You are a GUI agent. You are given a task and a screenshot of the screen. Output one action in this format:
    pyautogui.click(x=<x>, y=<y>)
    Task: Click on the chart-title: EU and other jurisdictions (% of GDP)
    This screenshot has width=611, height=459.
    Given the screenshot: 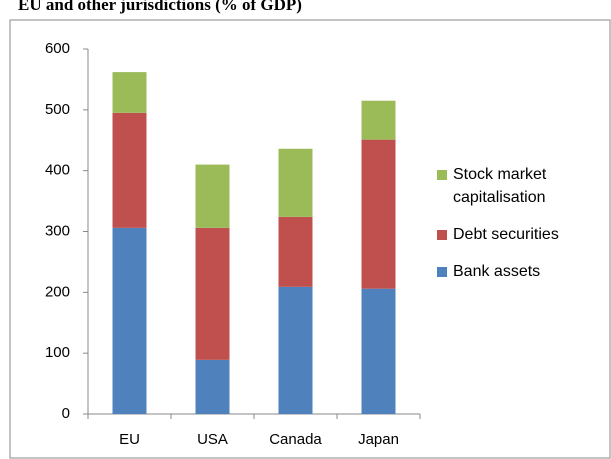 What is the action you would take?
    pyautogui.click(x=160, y=7)
    